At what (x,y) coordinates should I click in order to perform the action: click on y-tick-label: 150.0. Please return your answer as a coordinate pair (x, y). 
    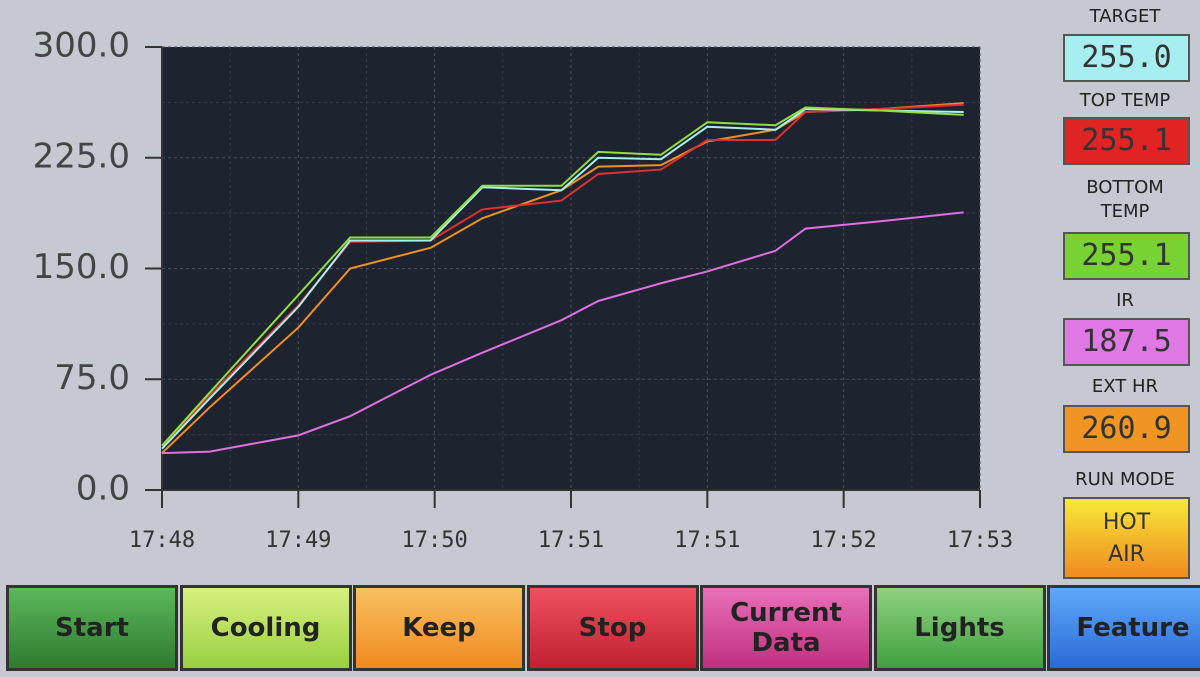
    Looking at the image, I should click on (81, 267).